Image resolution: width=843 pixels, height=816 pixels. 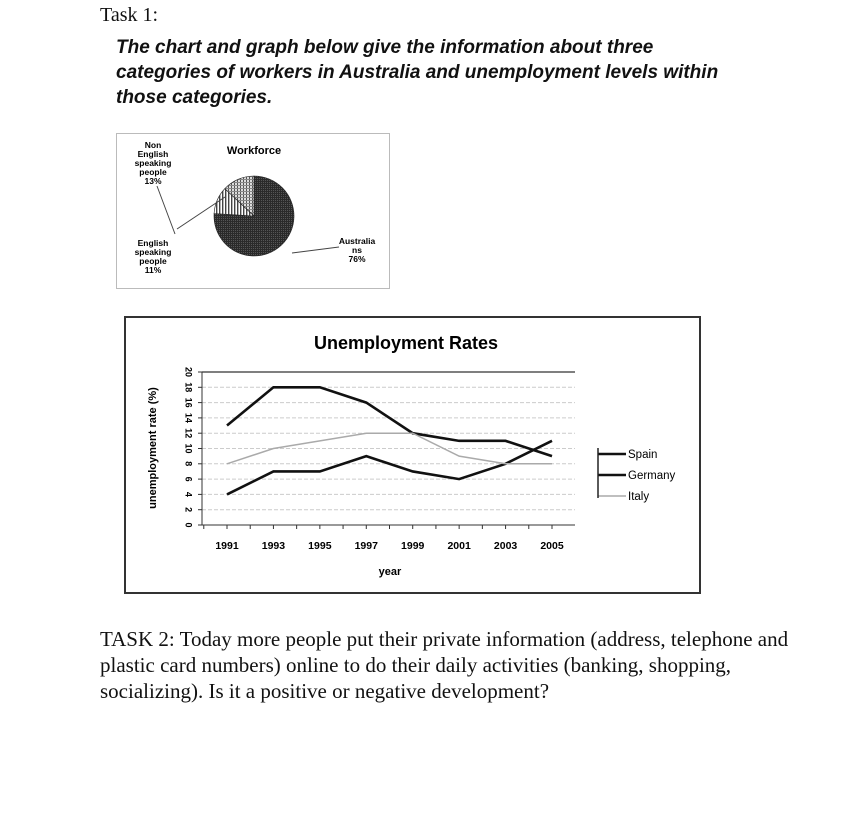 I want to click on pie-title: Workforce, so click(x=254, y=151).